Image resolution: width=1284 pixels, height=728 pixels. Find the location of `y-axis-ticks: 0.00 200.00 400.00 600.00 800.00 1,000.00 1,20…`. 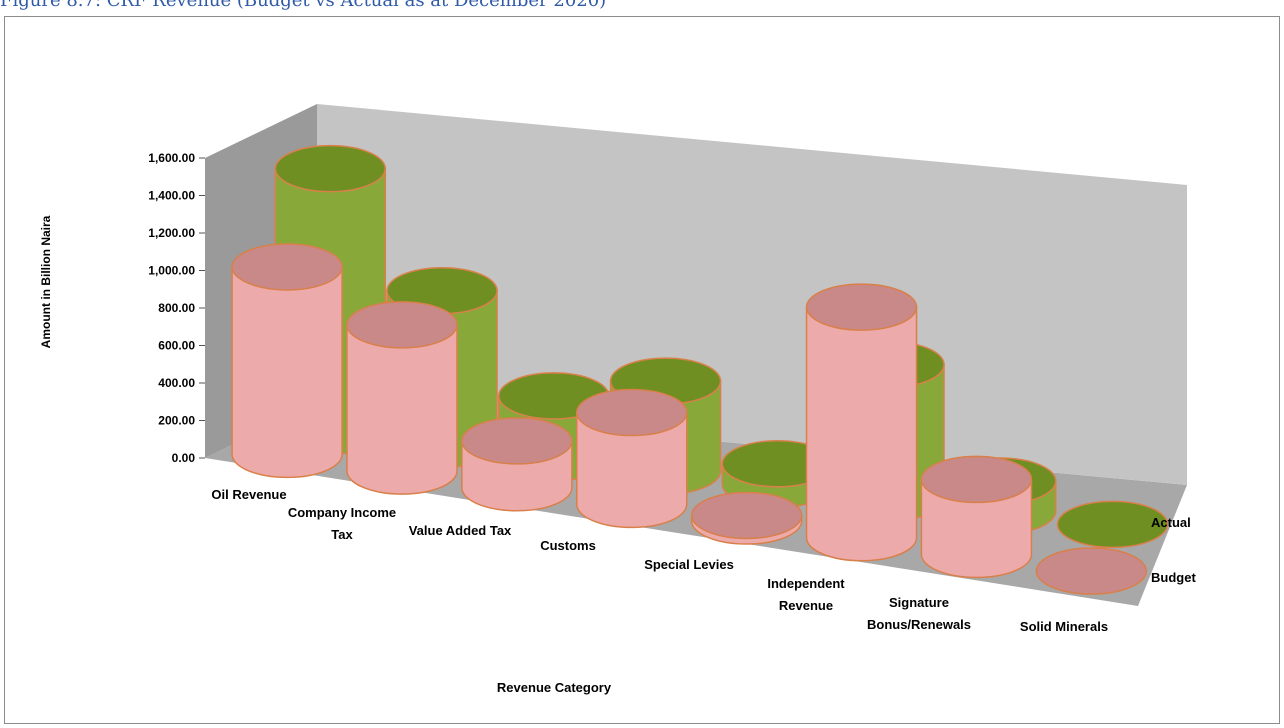

y-axis-ticks: 0.00 200.00 400.00 600.00 800.00 1,000.00 1,20… is located at coordinates (176, 308).